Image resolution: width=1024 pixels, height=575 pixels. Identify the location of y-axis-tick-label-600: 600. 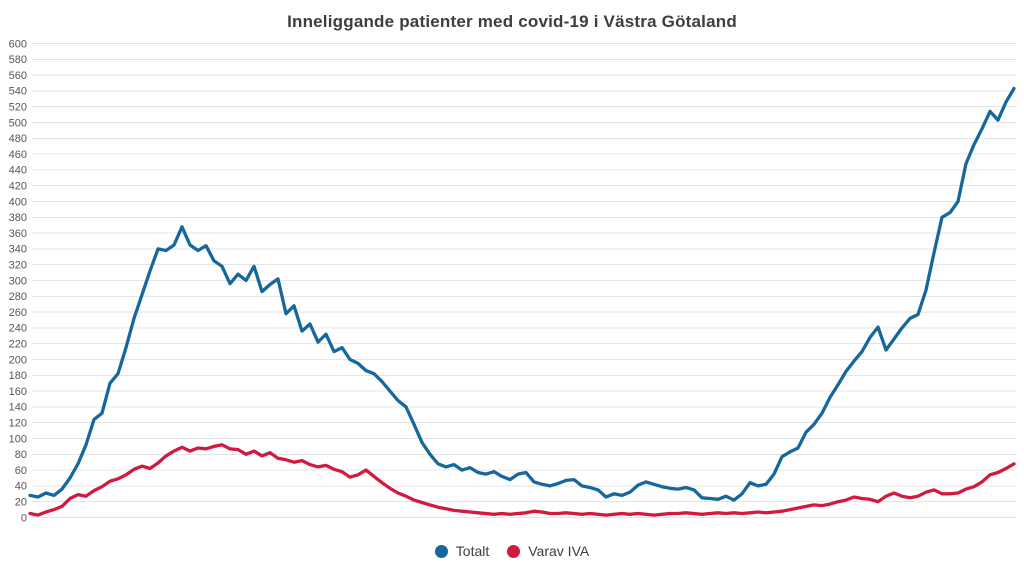
(18, 44).